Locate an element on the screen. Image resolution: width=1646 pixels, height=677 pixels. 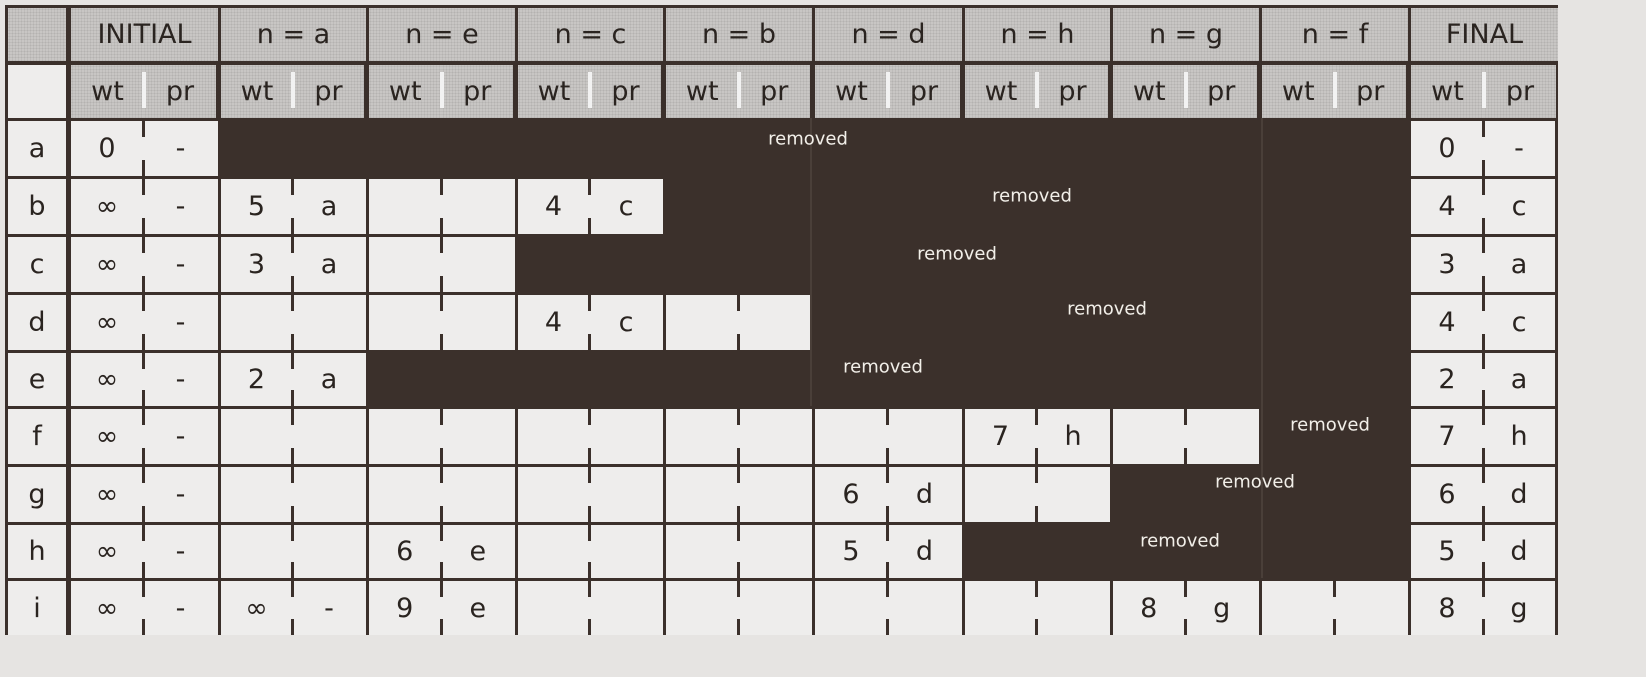
column-group-header: n = e is located at coordinates (442, 34).